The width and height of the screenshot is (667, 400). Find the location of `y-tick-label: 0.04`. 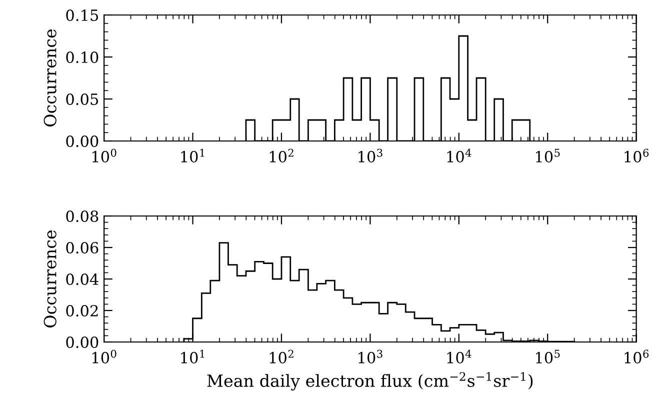

y-tick-label: 0.04 is located at coordinates (82, 279).